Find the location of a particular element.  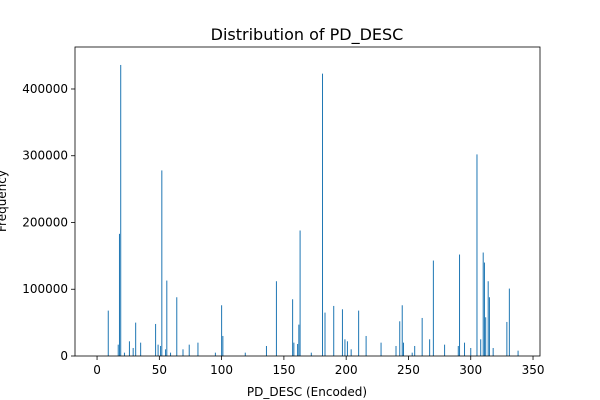

y-tick-label: 100000 is located at coordinates (45, 289).